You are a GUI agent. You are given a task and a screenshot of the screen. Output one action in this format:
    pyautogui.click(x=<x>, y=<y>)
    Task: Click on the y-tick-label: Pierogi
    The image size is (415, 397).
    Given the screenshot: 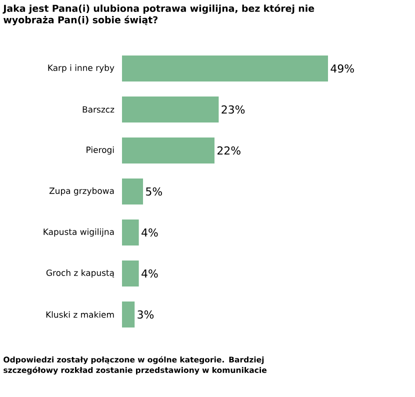 What is the action you would take?
    pyautogui.click(x=100, y=150)
    